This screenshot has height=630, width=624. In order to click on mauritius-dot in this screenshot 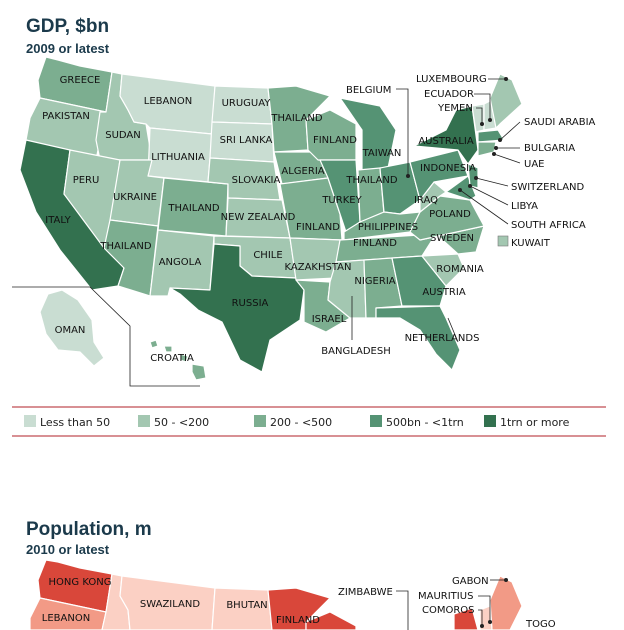, I will do `click(490, 622)`.